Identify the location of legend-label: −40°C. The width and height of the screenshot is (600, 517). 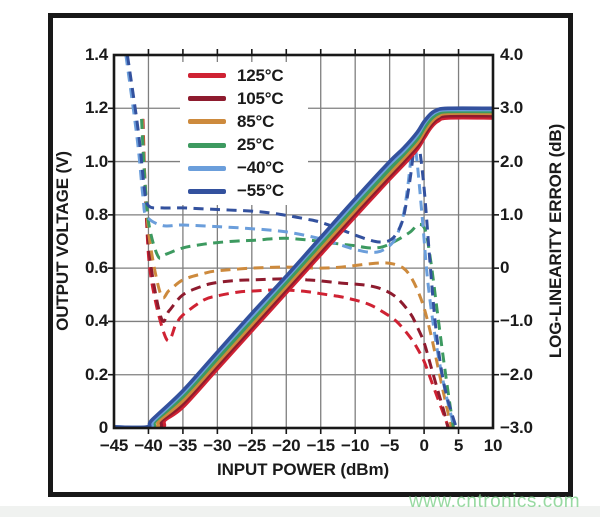
(260, 168).